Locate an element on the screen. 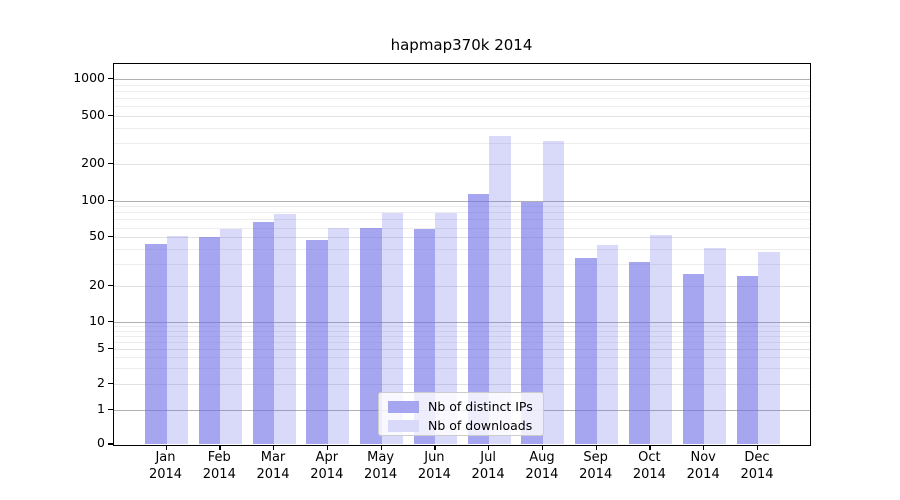 Image resolution: width=900 pixels, height=500 pixels. x-tick-label: Nov 2014 is located at coordinates (703, 466).